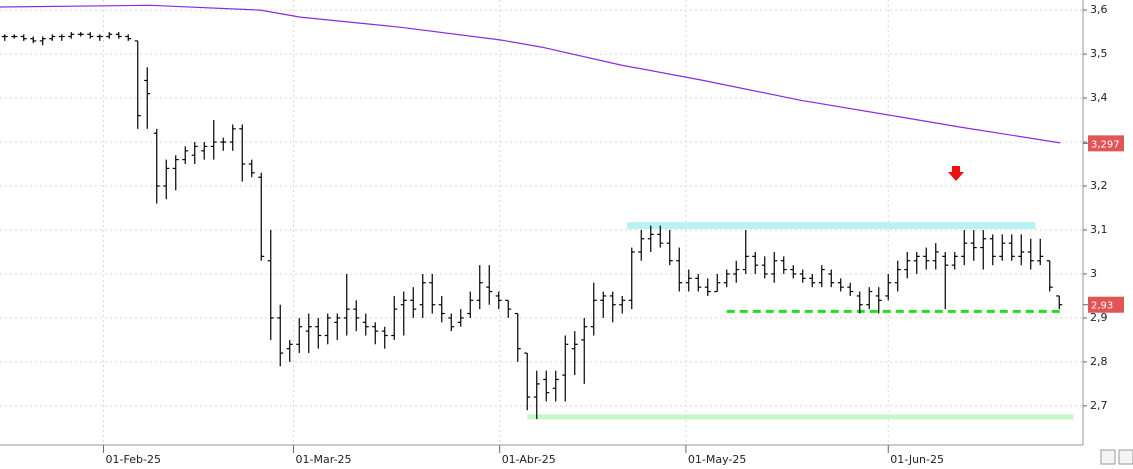 Image resolution: width=1133 pixels, height=469 pixels. What do you see at coordinates (956, 173) in the screenshot?
I see `down-arrow` at bounding box center [956, 173].